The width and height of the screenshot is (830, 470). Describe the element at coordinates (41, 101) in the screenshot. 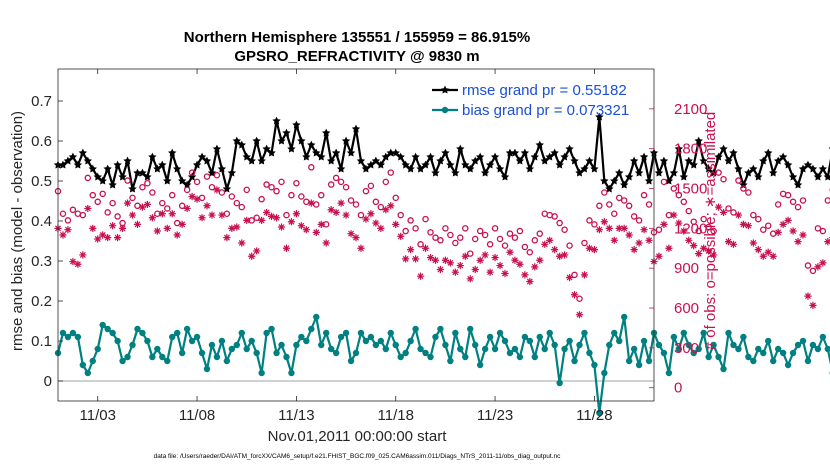

I see `y-tick-label: 0.7` at that location.